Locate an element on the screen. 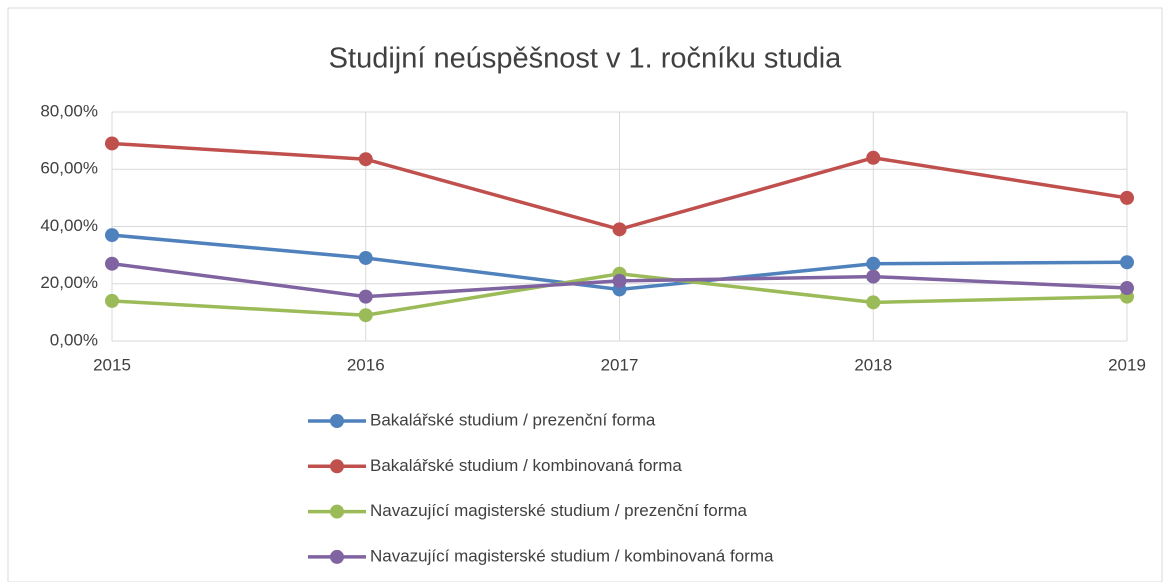 The height and width of the screenshot is (582, 1170). y-tick-label: 20,00% is located at coordinates (69, 282).